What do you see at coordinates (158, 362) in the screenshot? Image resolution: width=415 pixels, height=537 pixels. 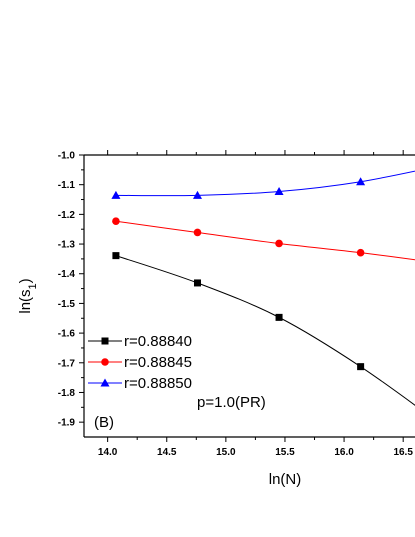 I see `legend-label: r=0.88845` at bounding box center [158, 362].